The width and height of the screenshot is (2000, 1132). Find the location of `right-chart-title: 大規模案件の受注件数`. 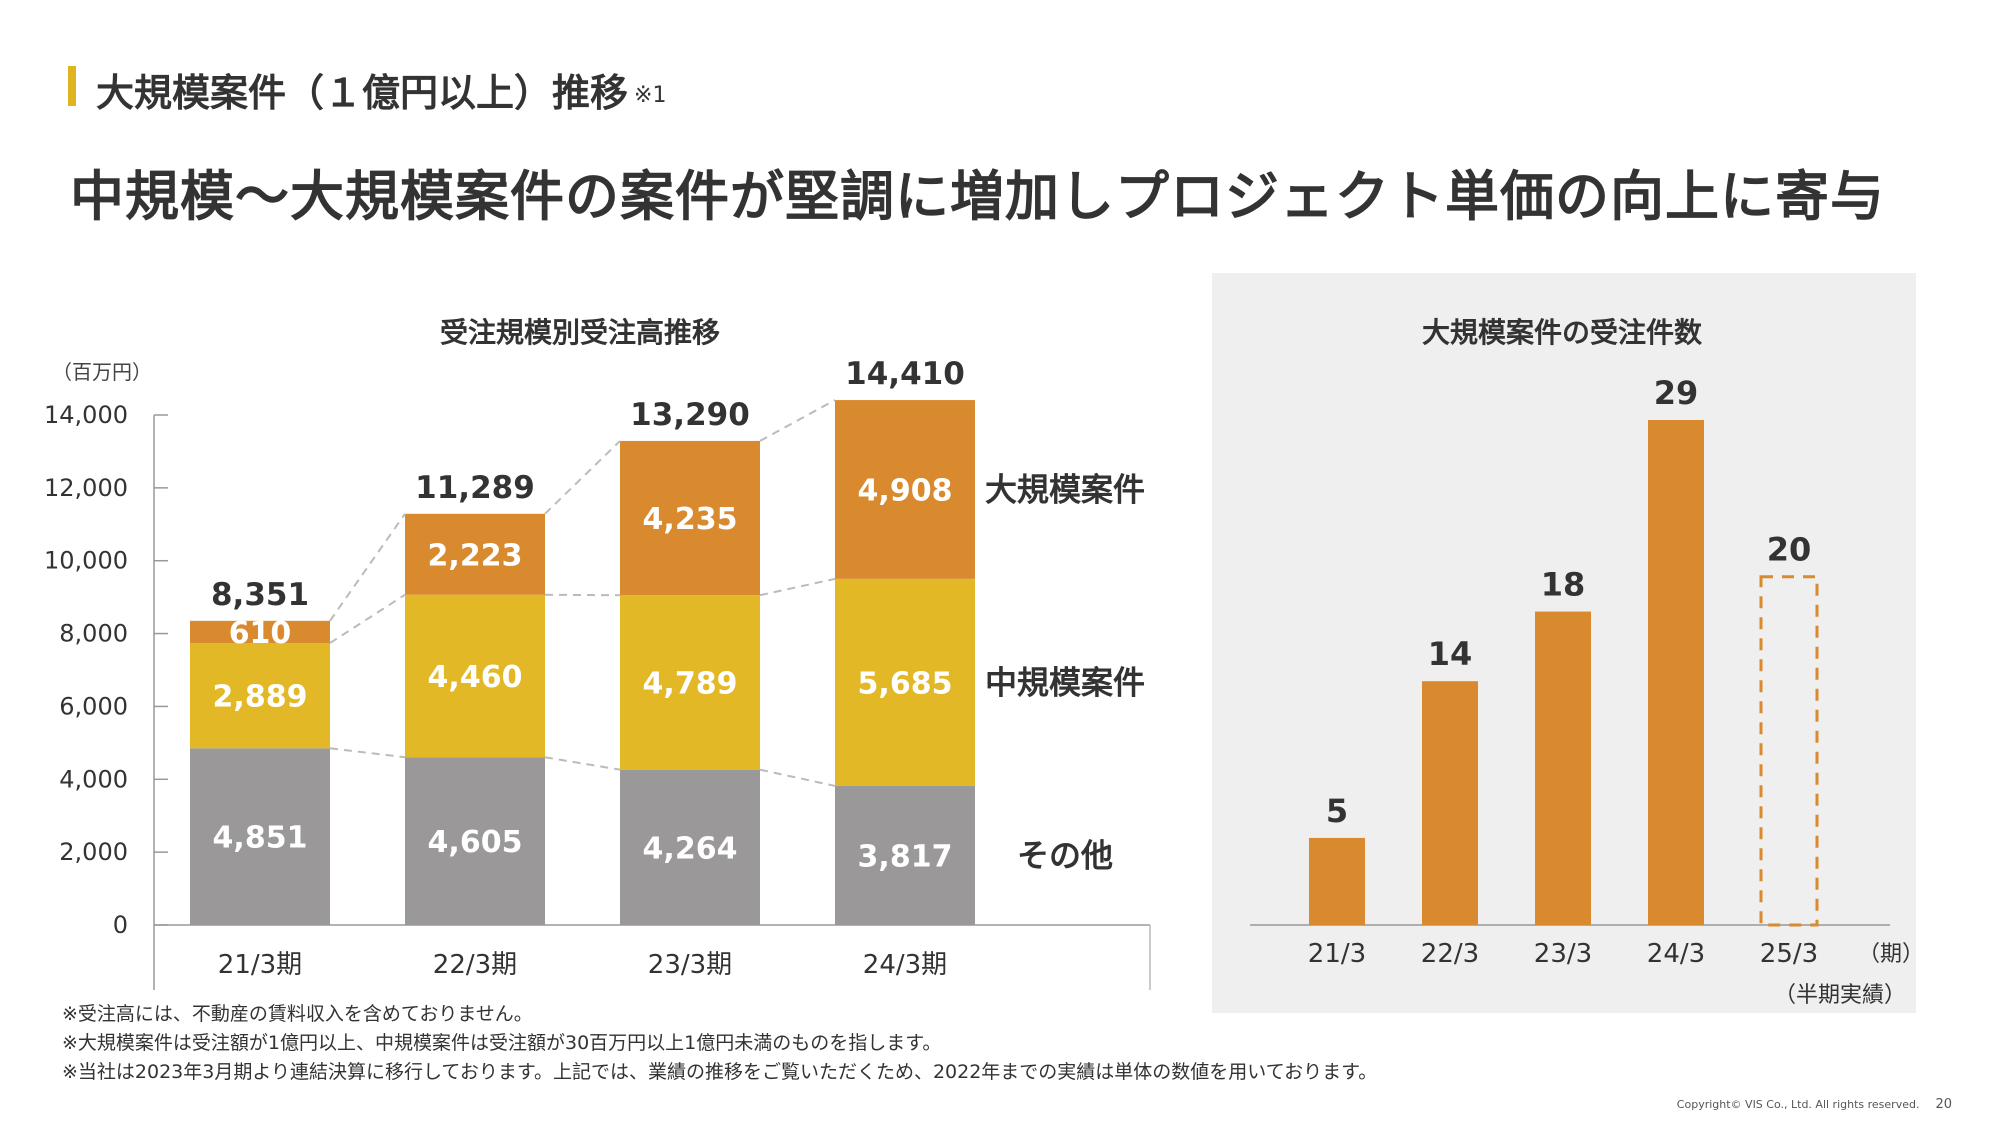

right-chart-title: 大規模案件の受注件数 is located at coordinates (1562, 332).